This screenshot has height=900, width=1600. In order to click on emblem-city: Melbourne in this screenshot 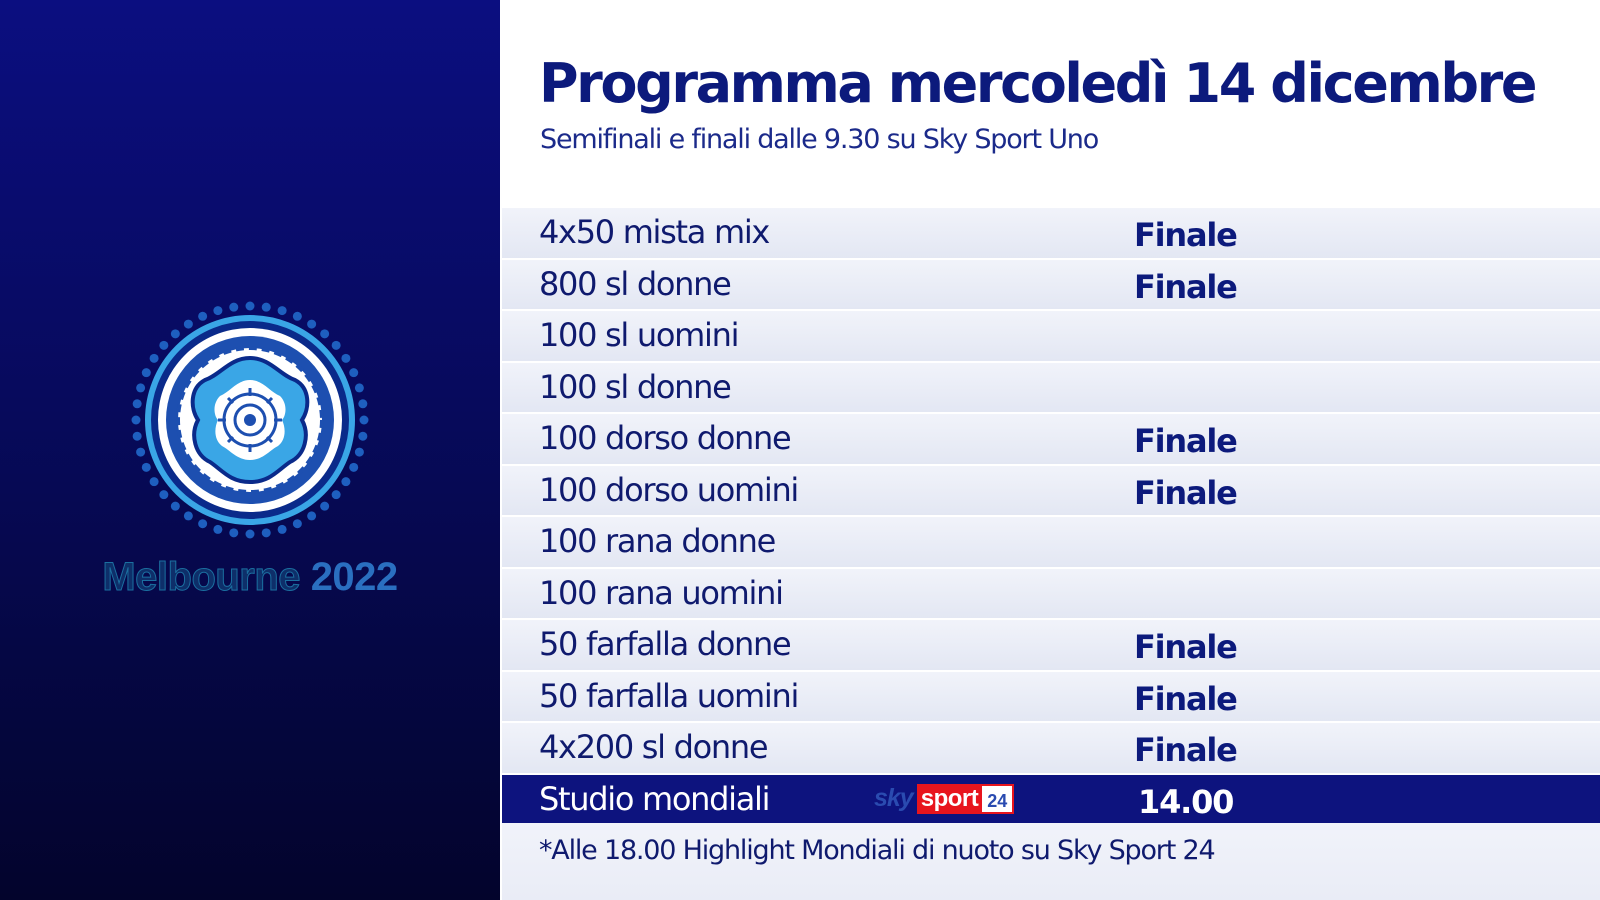, I will do `click(201, 577)`.